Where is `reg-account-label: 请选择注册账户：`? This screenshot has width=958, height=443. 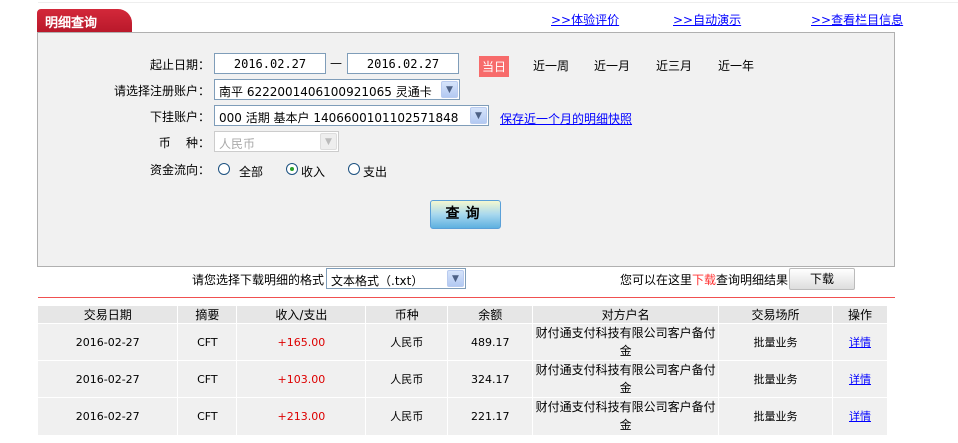
reg-account-label: 请选择注册账户： is located at coordinates (161, 91).